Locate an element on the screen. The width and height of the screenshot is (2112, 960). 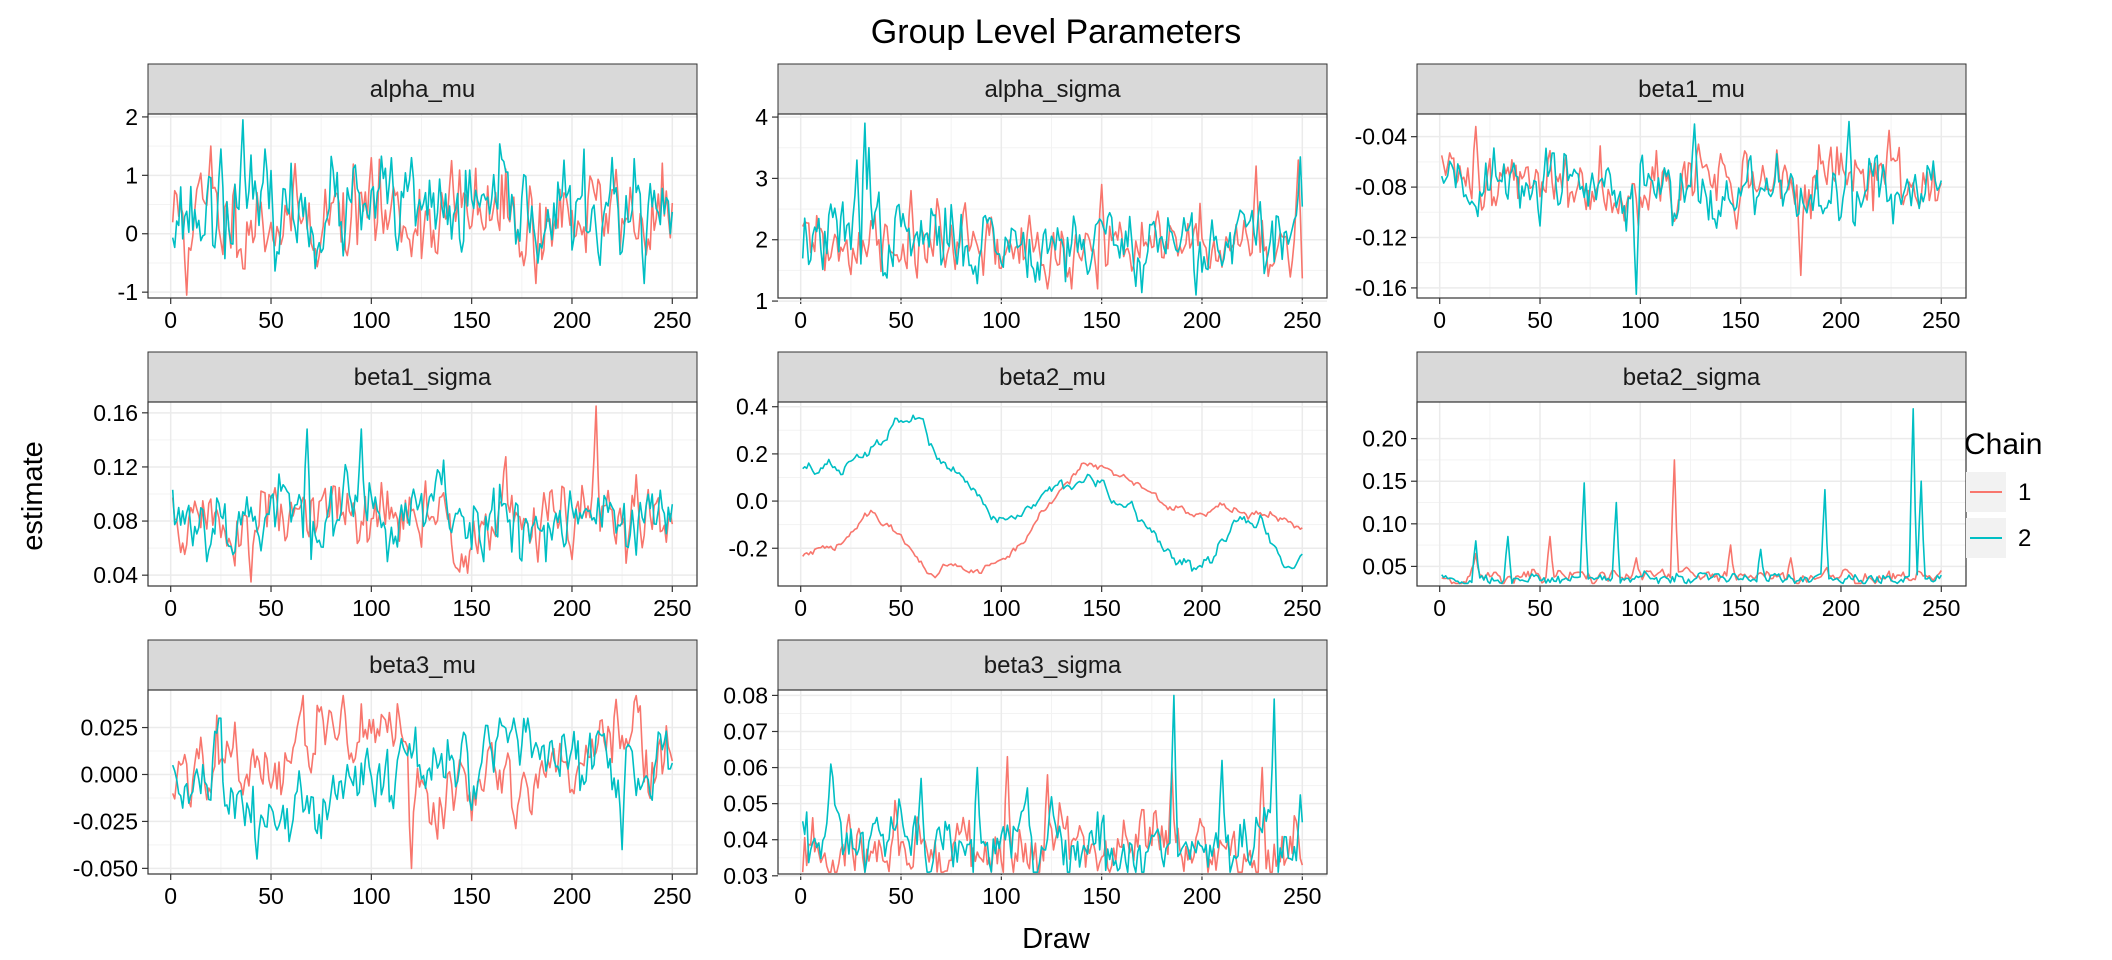
x-axis-title: Draw is located at coordinates (1056, 939).